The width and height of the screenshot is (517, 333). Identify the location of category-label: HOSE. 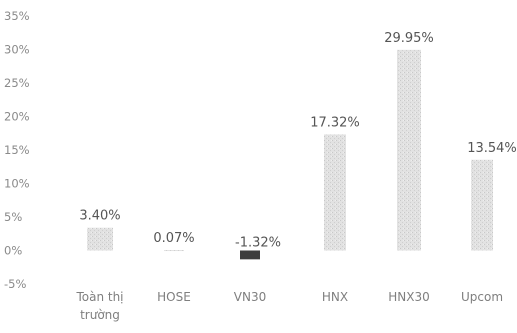
(174, 297).